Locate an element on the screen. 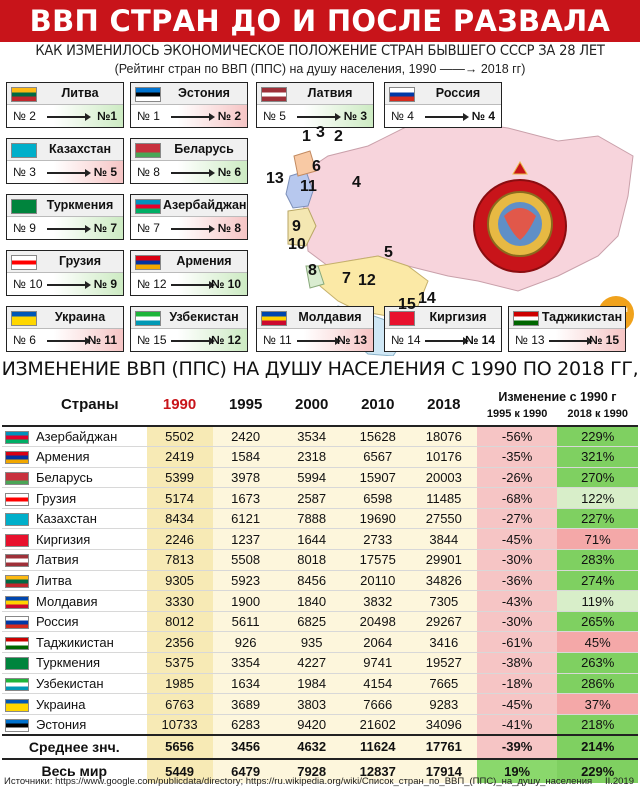 The image size is (640, 795). card-country-name: Молдавия is located at coordinates (330, 317).